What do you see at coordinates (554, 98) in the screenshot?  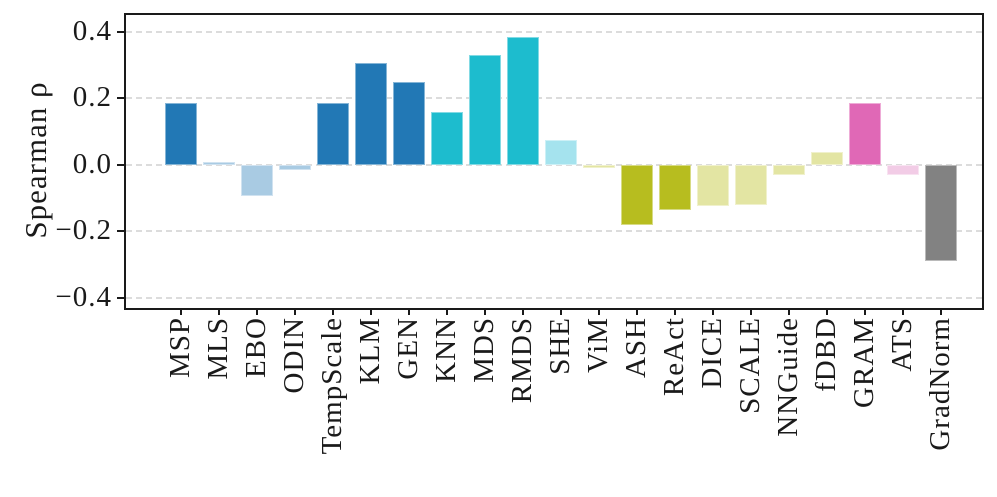 I see `gridline-y-0.2` at bounding box center [554, 98].